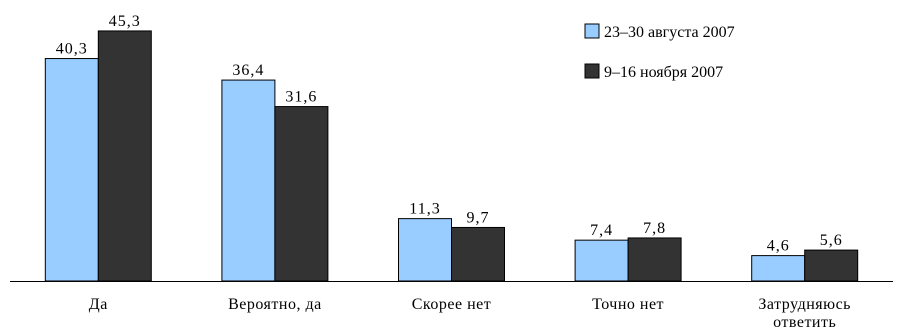 This screenshot has width=901, height=331. What do you see at coordinates (654, 228) in the screenshot?
I see `value-label-series2-4: 7,8` at bounding box center [654, 228].